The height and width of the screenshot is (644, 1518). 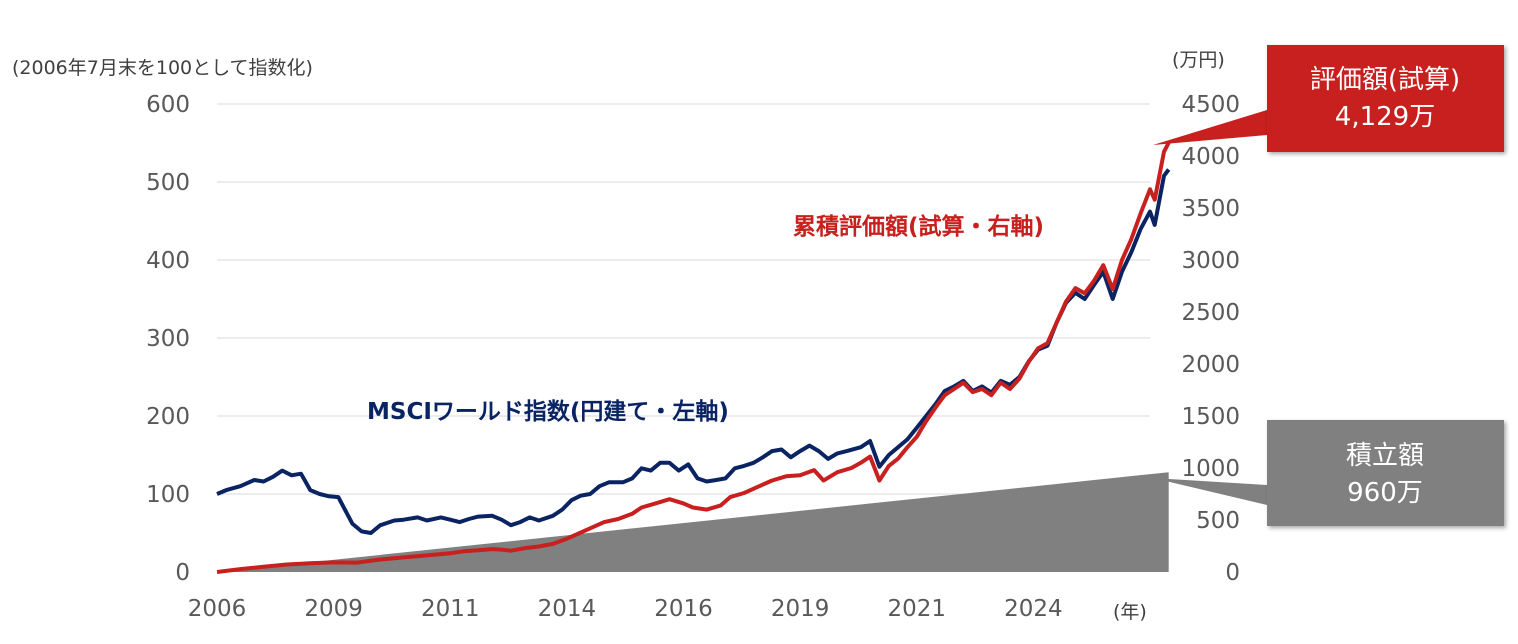 I want to click on series-label-msci: MSCIワールド指数(円建て・左軸), so click(x=548, y=412).